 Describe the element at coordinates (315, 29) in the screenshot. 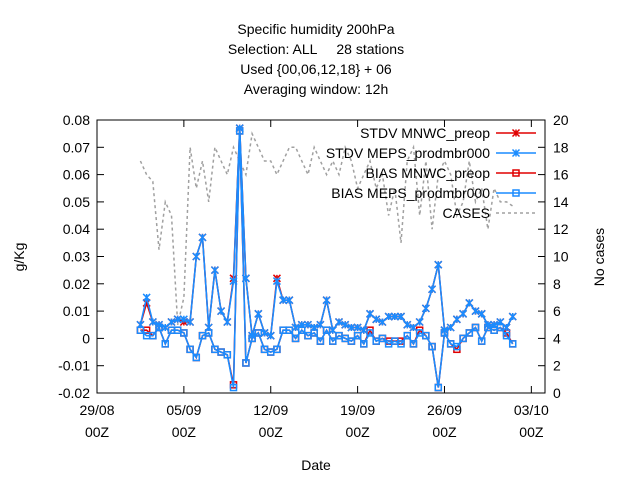

I see `chart-title: Specific humidity 200hPa` at that location.